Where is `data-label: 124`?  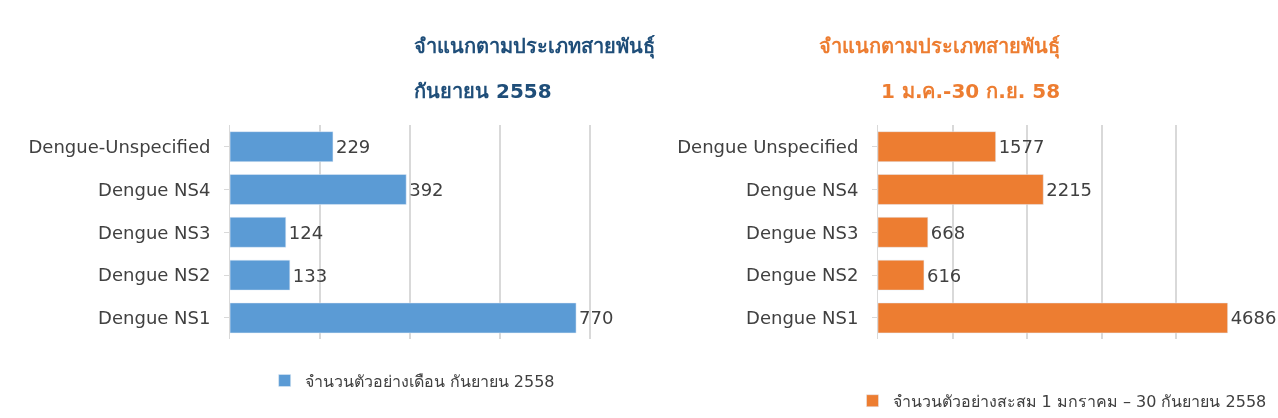
data-label: 124 is located at coordinates (306, 232).